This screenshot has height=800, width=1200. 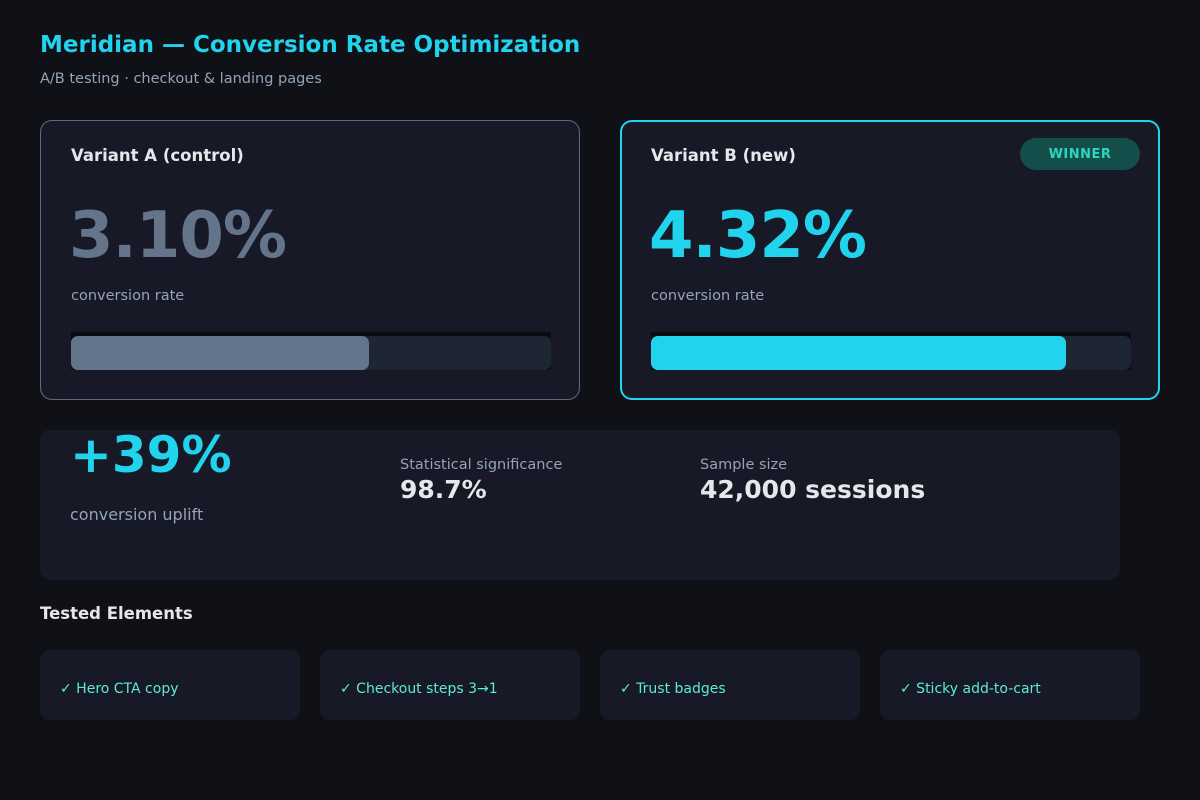 I want to click on significance-label: Statistical significance, so click(x=481, y=465).